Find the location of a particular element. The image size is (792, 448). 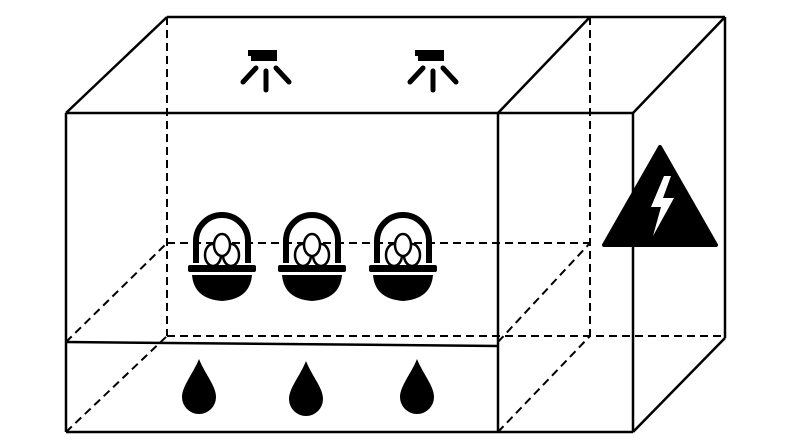

water-drop-group is located at coordinates (308, 387).